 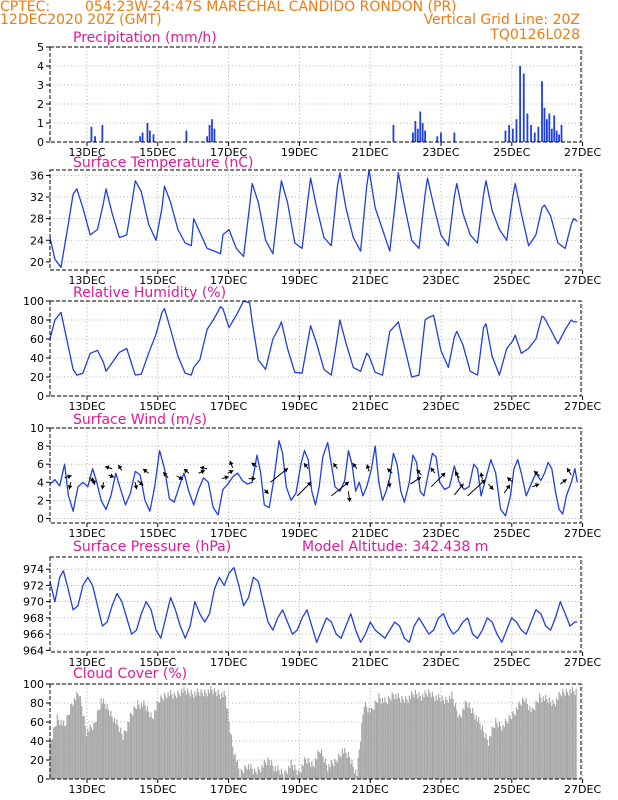 What do you see at coordinates (582, 406) in the screenshot?
I see `humidity-x-tick-label: 27DEC` at bounding box center [582, 406].